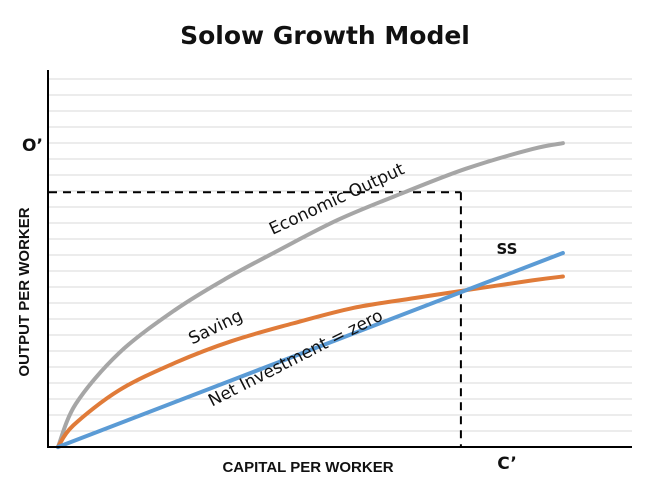  I want to click on y-axis-label: OUTPUT PER WORKER, so click(24, 291).